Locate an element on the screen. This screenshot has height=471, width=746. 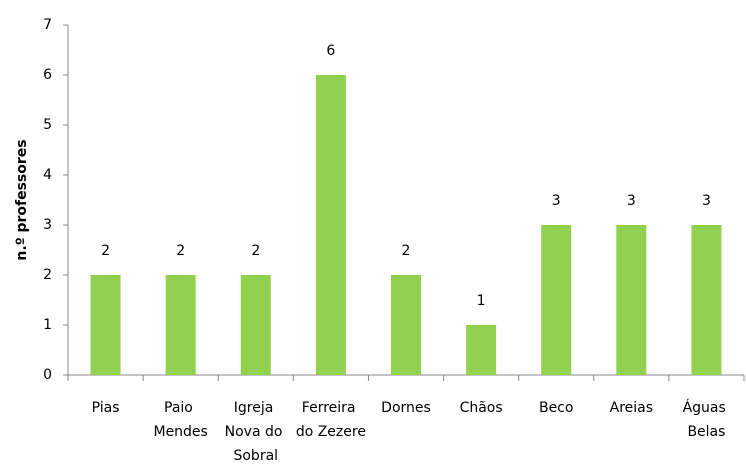
y-tick-label: 5 is located at coordinates (47, 125).